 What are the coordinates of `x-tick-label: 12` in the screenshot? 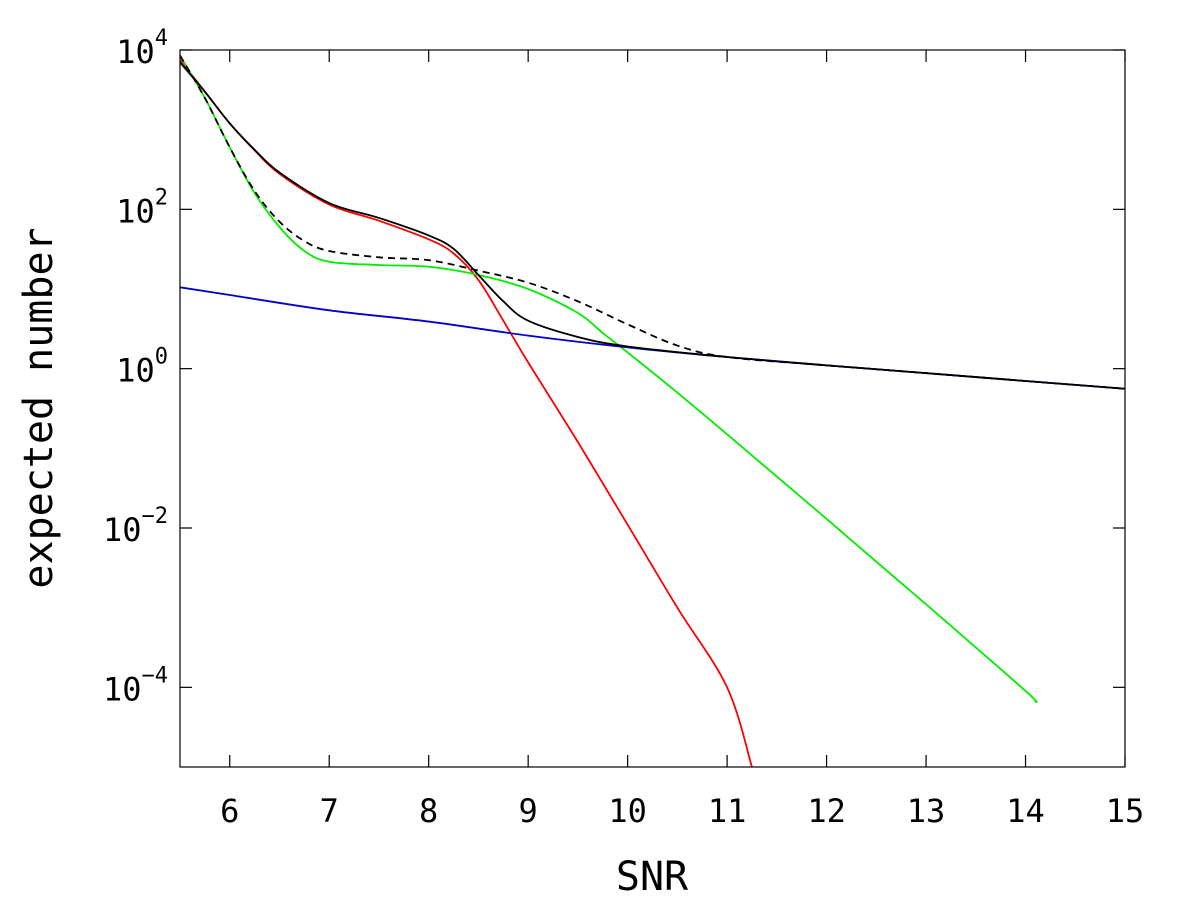 It's located at (826, 811).